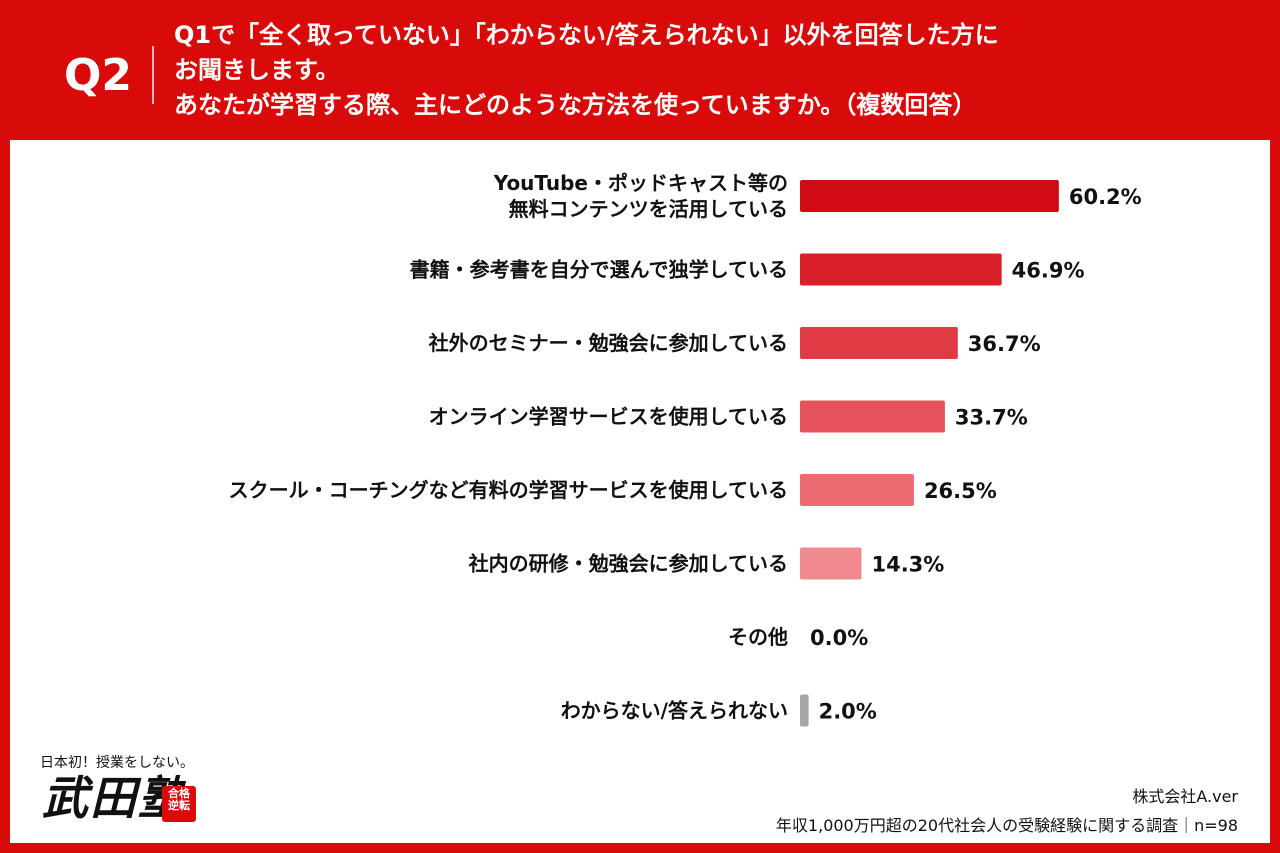  I want to click on category-label-7-0: わからない/答えられない, so click(674, 711).